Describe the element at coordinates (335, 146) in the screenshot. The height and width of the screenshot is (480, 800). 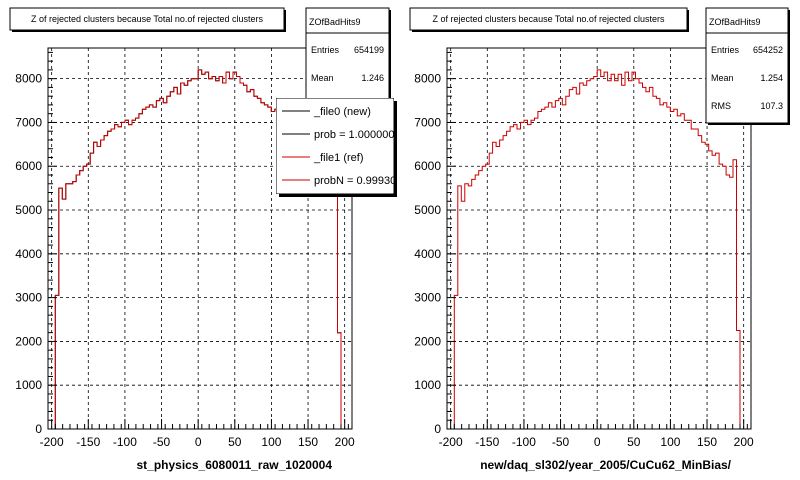
I see `legend-box` at that location.